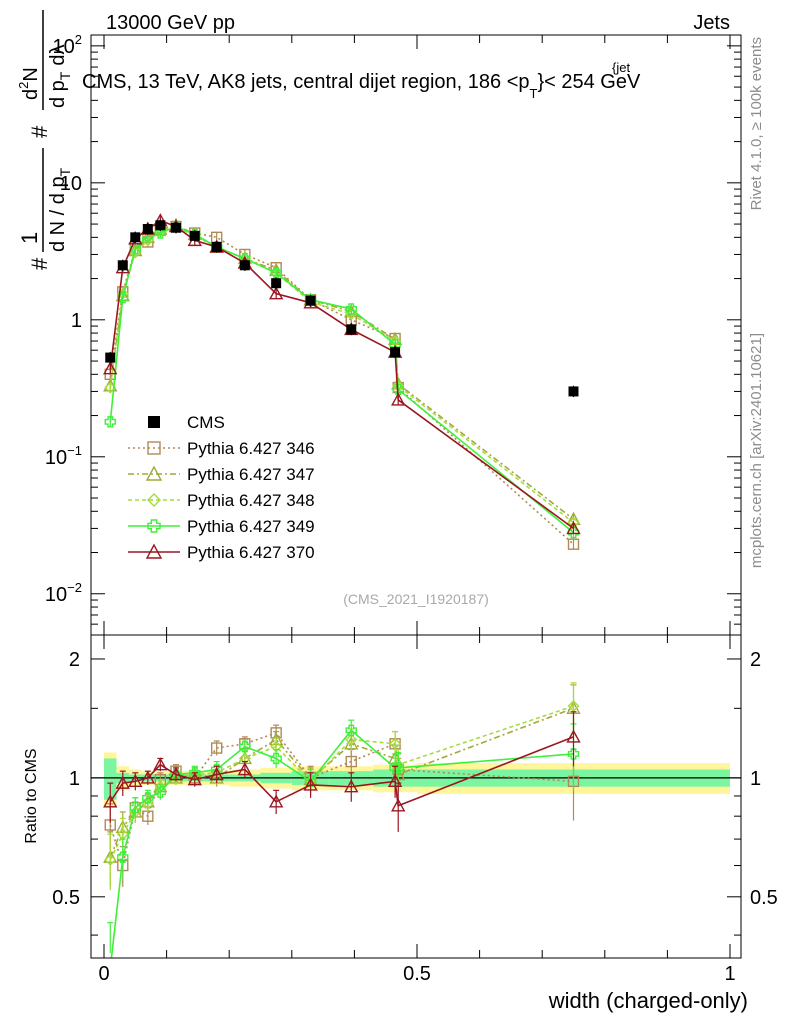 The width and height of the screenshot is (786, 1024). I want to click on header-right: Jets, so click(711, 23).